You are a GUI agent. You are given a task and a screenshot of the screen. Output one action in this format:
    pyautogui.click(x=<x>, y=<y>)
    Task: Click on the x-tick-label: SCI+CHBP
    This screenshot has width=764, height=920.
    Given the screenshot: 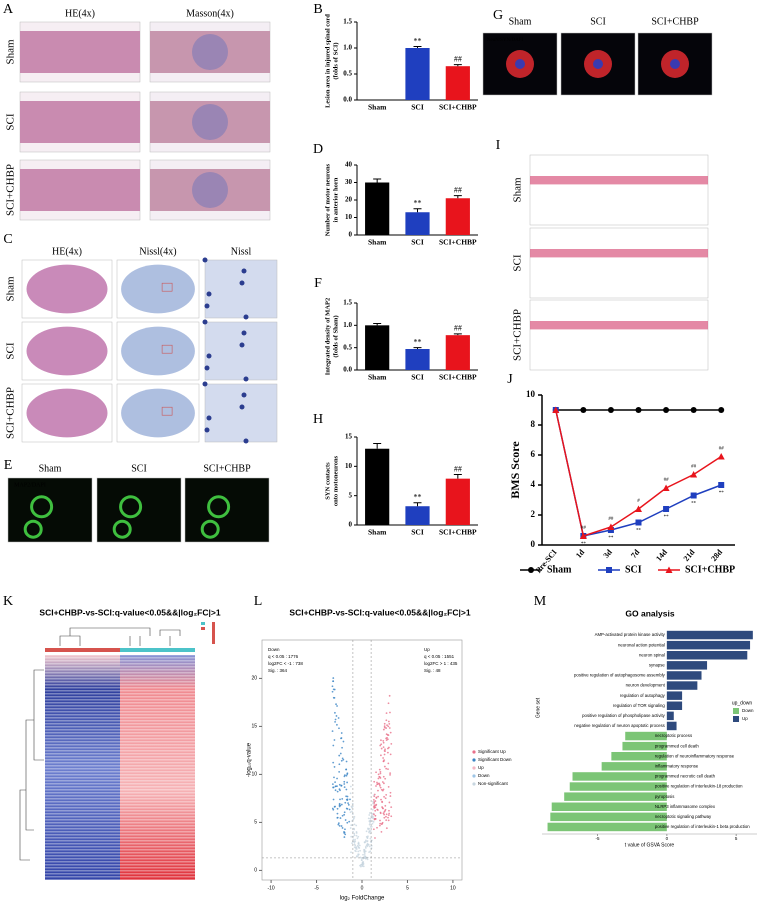 What is the action you would take?
    pyautogui.click(x=458, y=377)
    